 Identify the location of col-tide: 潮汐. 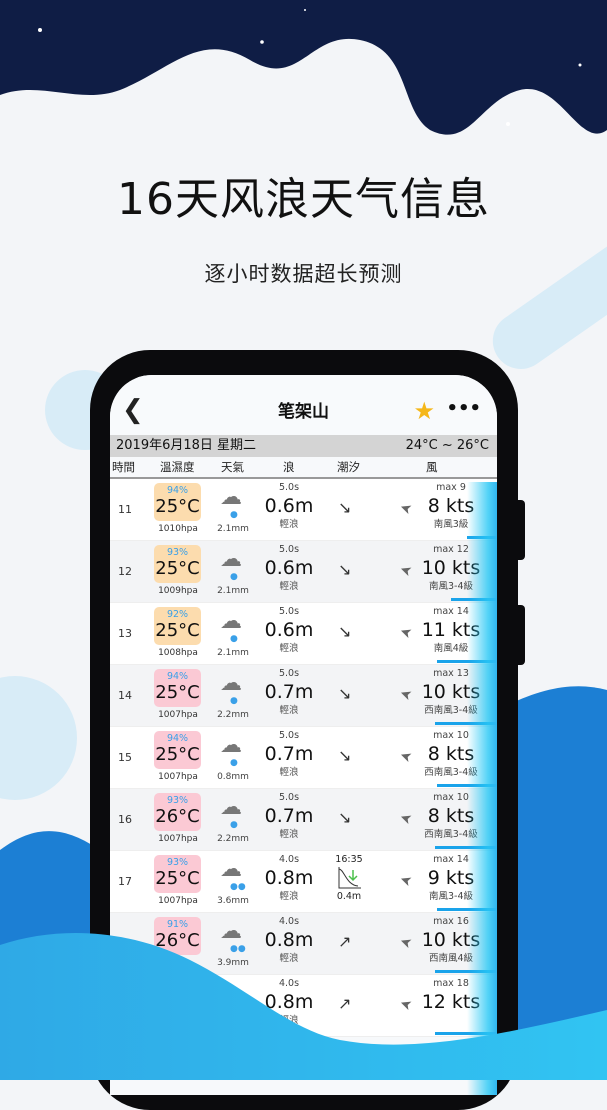
(348, 467).